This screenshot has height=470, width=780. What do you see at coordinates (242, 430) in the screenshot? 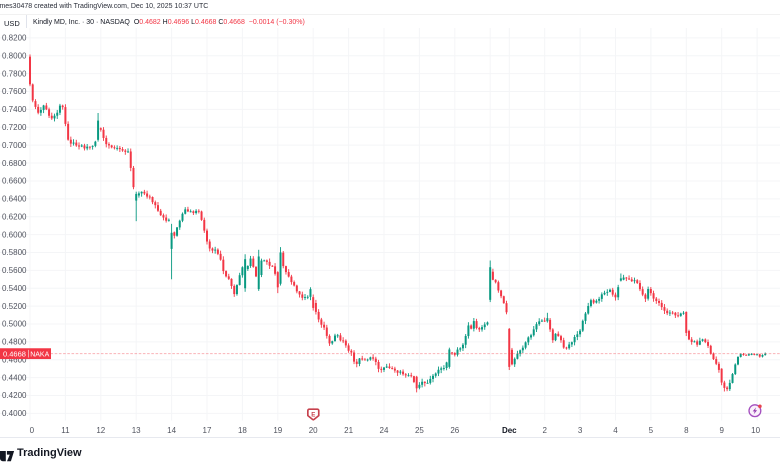
I see `svg-text: 18` at bounding box center [242, 430].